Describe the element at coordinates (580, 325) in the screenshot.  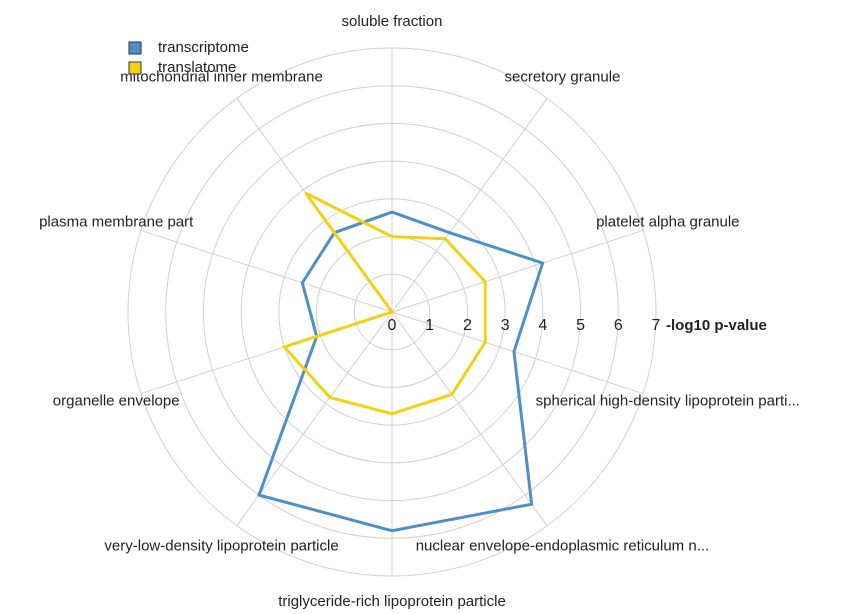
I see `r-tick-label: 5` at that location.